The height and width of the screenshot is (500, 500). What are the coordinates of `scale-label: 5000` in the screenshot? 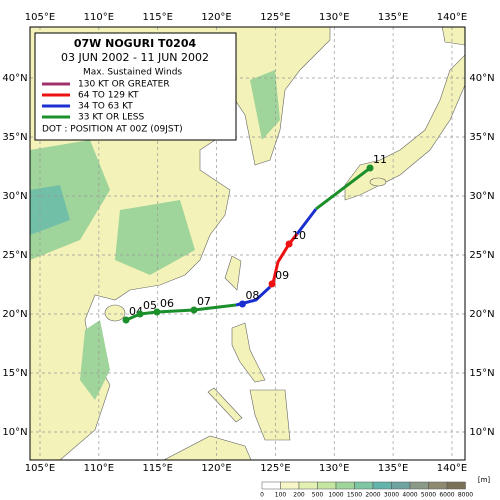 It's located at (428, 495).